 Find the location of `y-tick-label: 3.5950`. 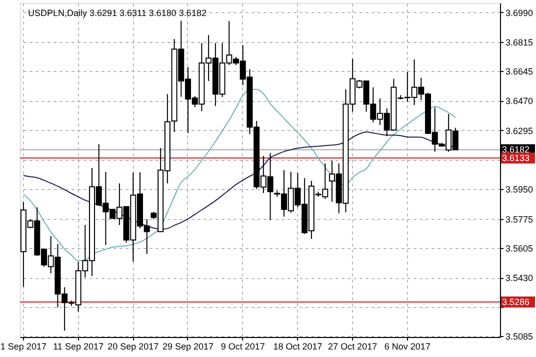

y-tick-label: 3.5950 is located at coordinates (520, 189).